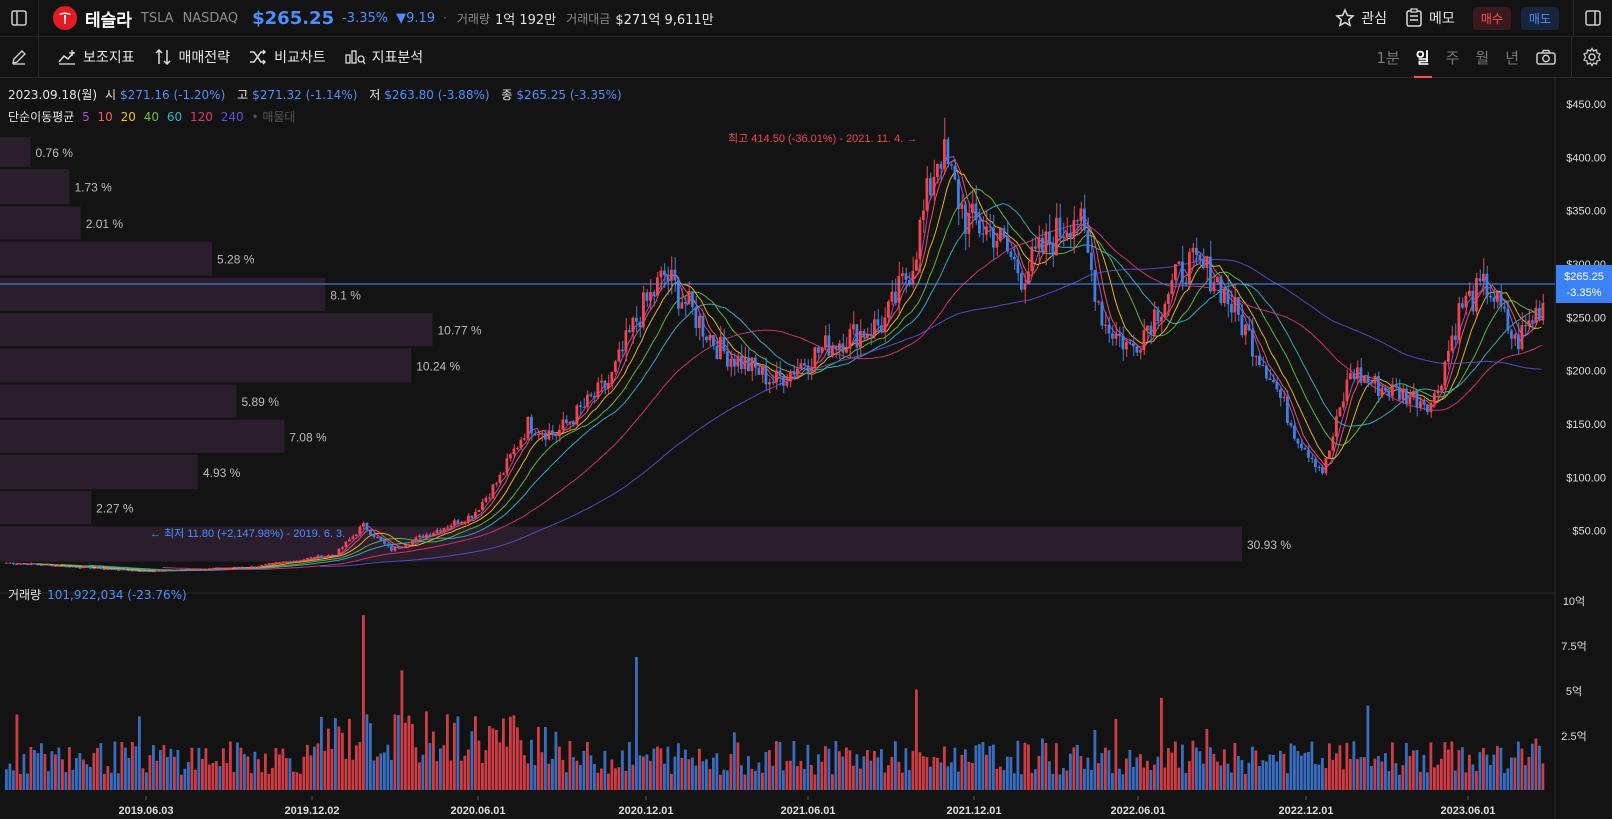 This screenshot has height=819, width=1612. What do you see at coordinates (1539, 18) in the screenshot?
I see `sell-button: 매도` at bounding box center [1539, 18].